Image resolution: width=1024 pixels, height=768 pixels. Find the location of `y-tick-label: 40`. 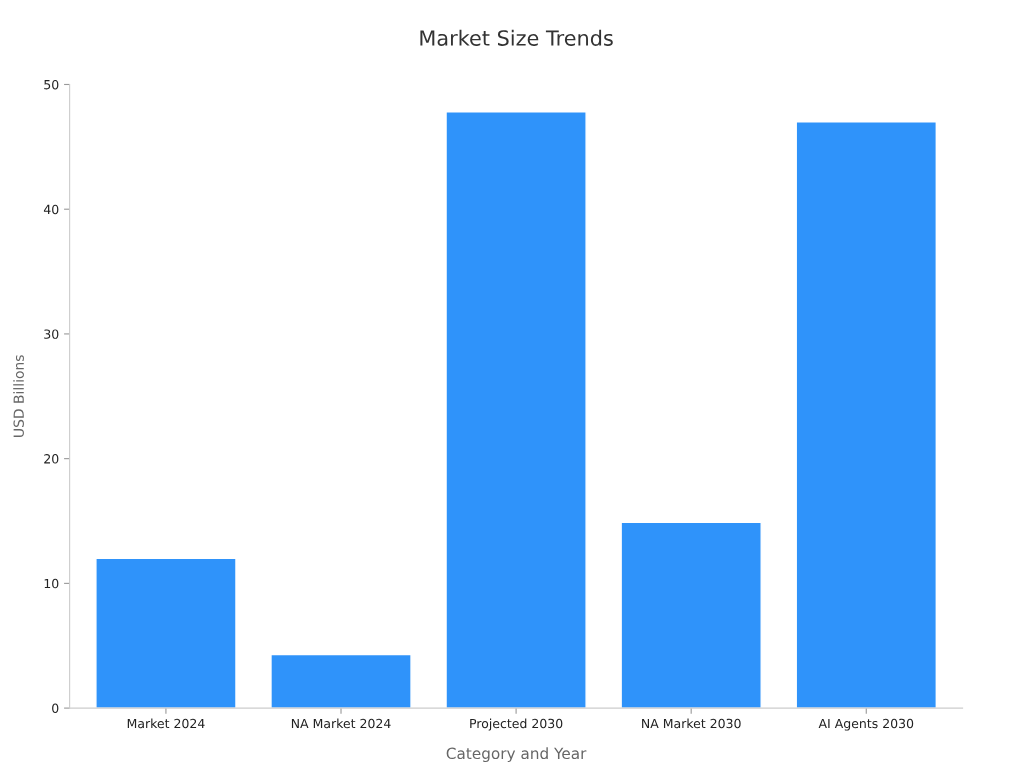

y-tick-label: 40 is located at coordinates (51, 209).